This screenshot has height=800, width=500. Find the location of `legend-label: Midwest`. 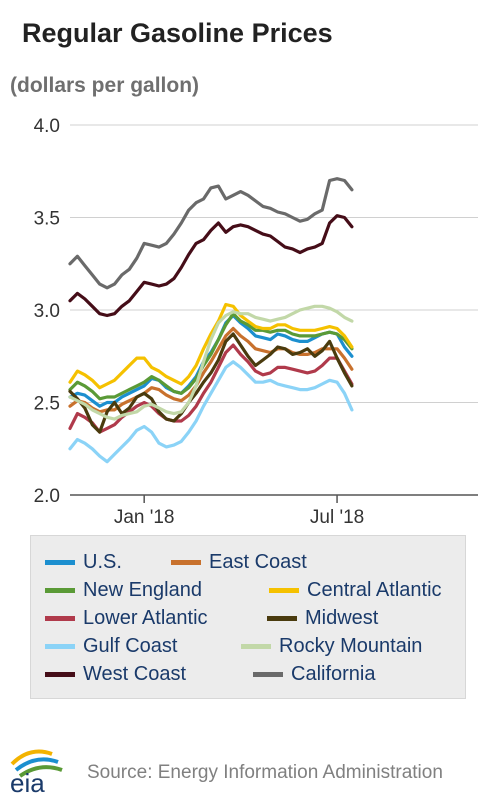

legend-label: Midwest is located at coordinates (342, 617).